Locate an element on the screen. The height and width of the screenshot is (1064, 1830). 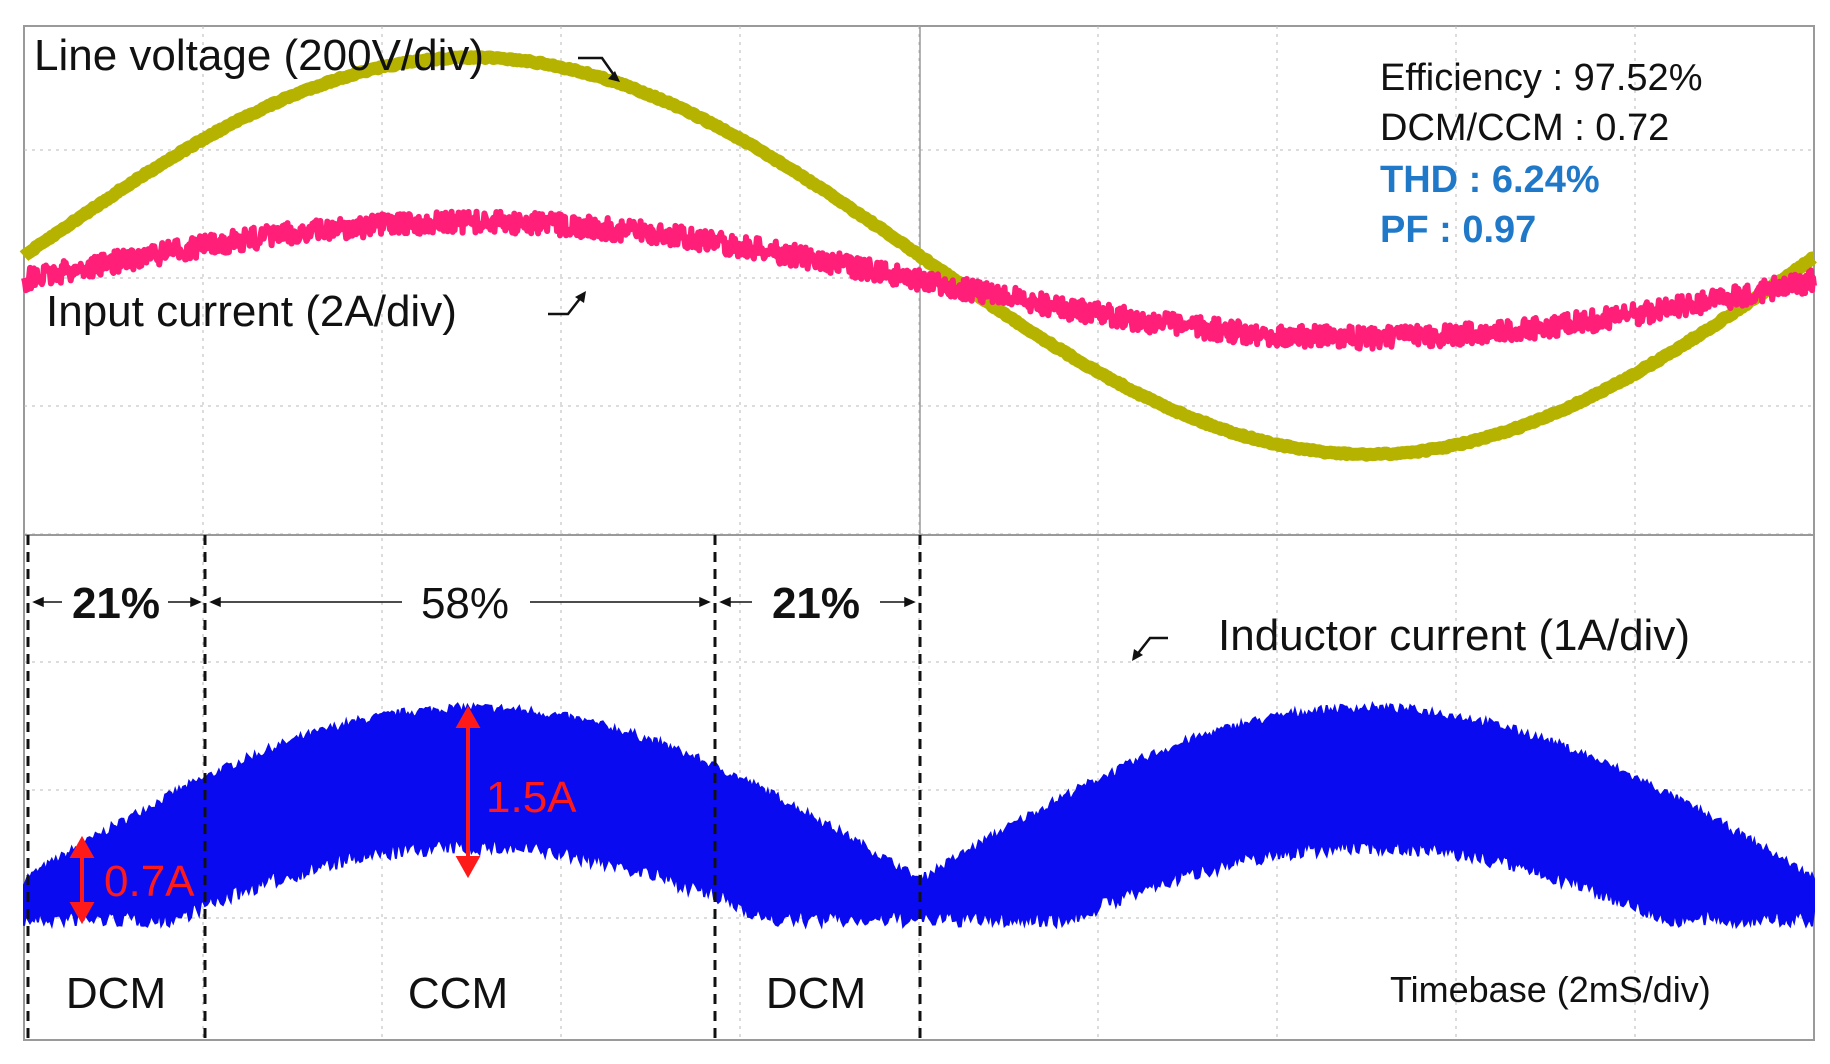
share-label-dcm-left: 21% is located at coordinates (116, 603).